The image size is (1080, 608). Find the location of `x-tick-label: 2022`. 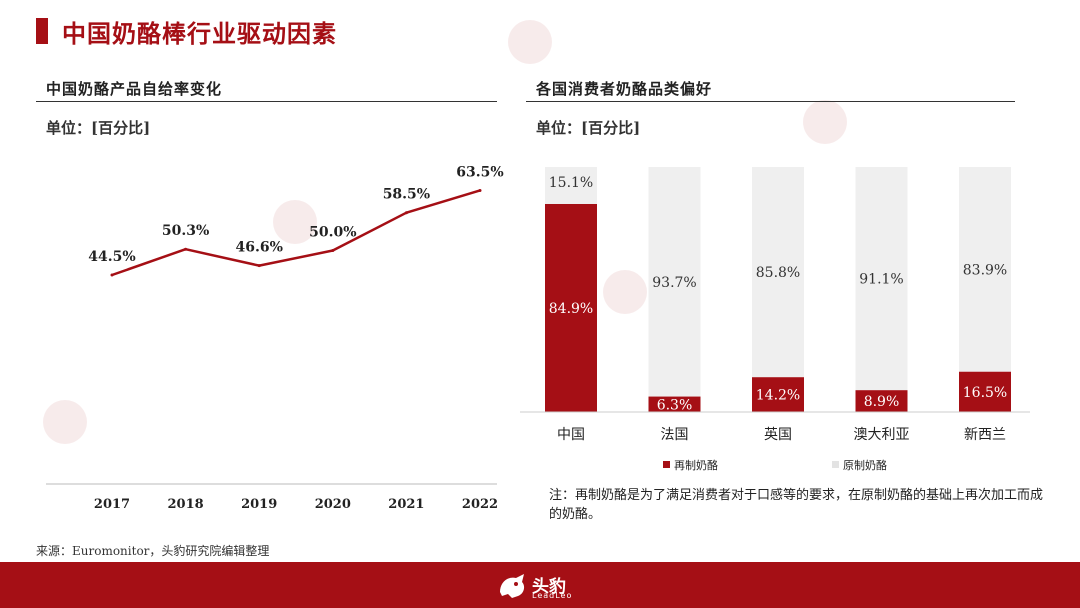

x-tick-label: 2022 is located at coordinates (480, 504).